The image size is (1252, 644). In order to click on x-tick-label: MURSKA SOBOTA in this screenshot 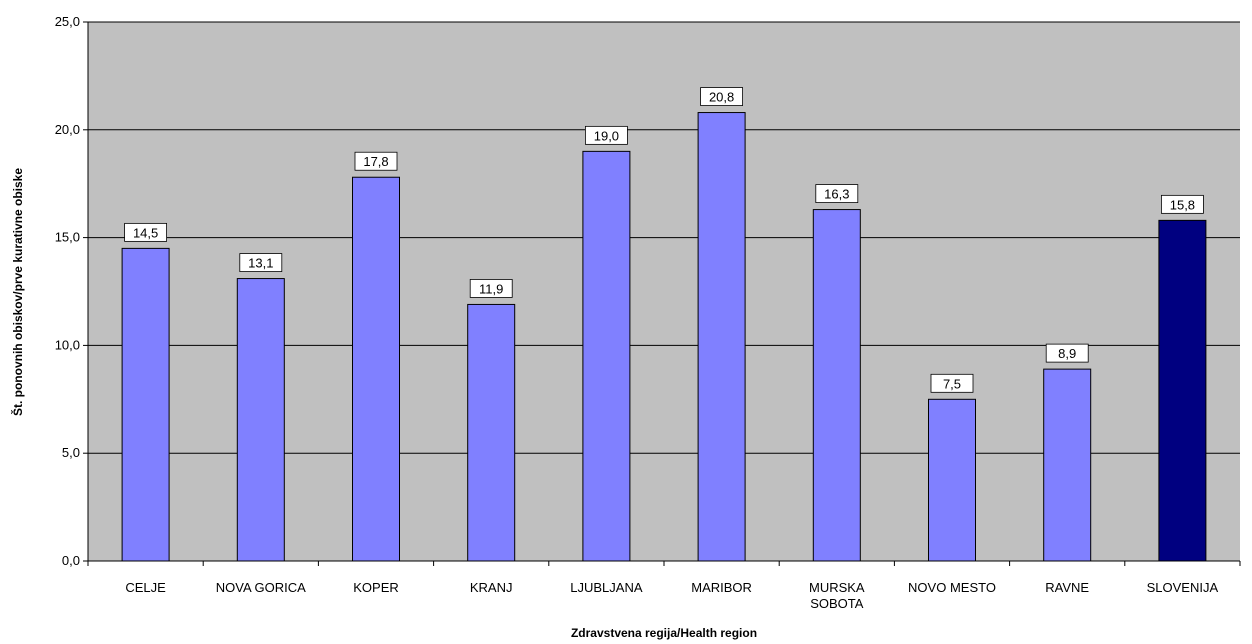, I will do `click(837, 595)`.